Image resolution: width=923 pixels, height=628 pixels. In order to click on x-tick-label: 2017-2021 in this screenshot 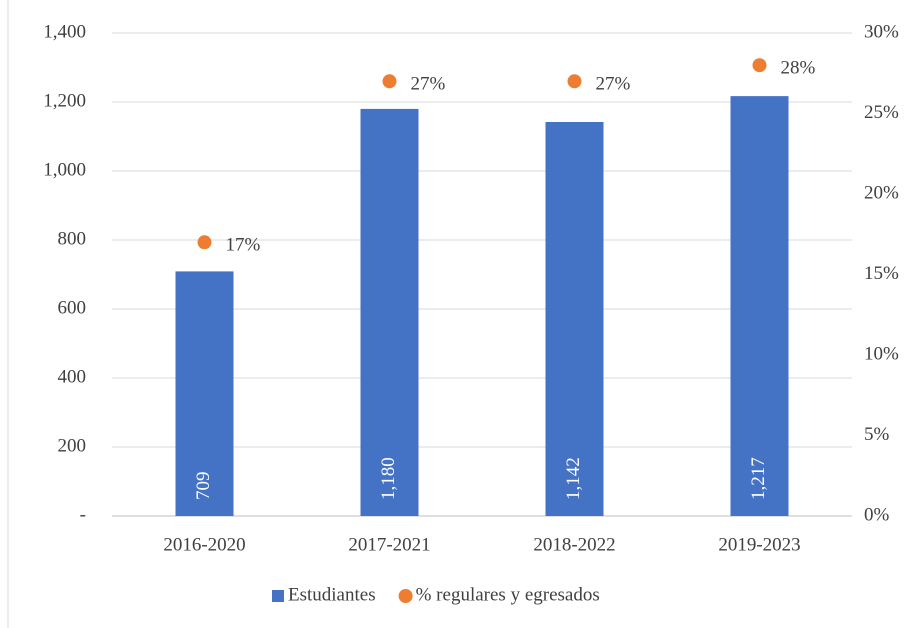, I will do `click(389, 544)`.